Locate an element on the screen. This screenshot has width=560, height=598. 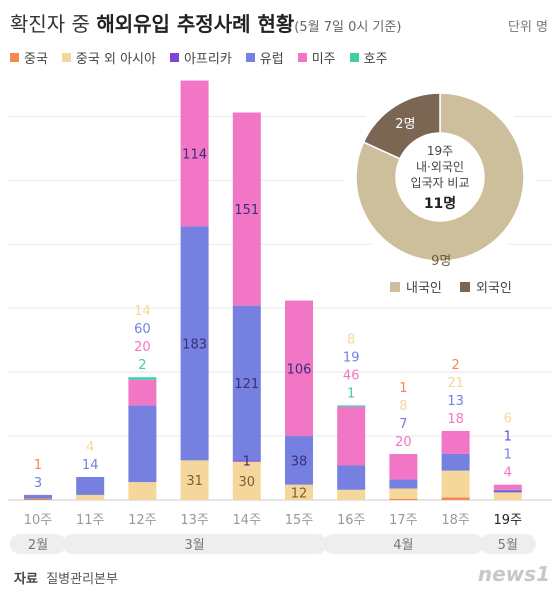
chart-title: 확진자 중 해외유입 추정사례 현황(5월 7일 0시 기준) is located at coordinates (205, 22).